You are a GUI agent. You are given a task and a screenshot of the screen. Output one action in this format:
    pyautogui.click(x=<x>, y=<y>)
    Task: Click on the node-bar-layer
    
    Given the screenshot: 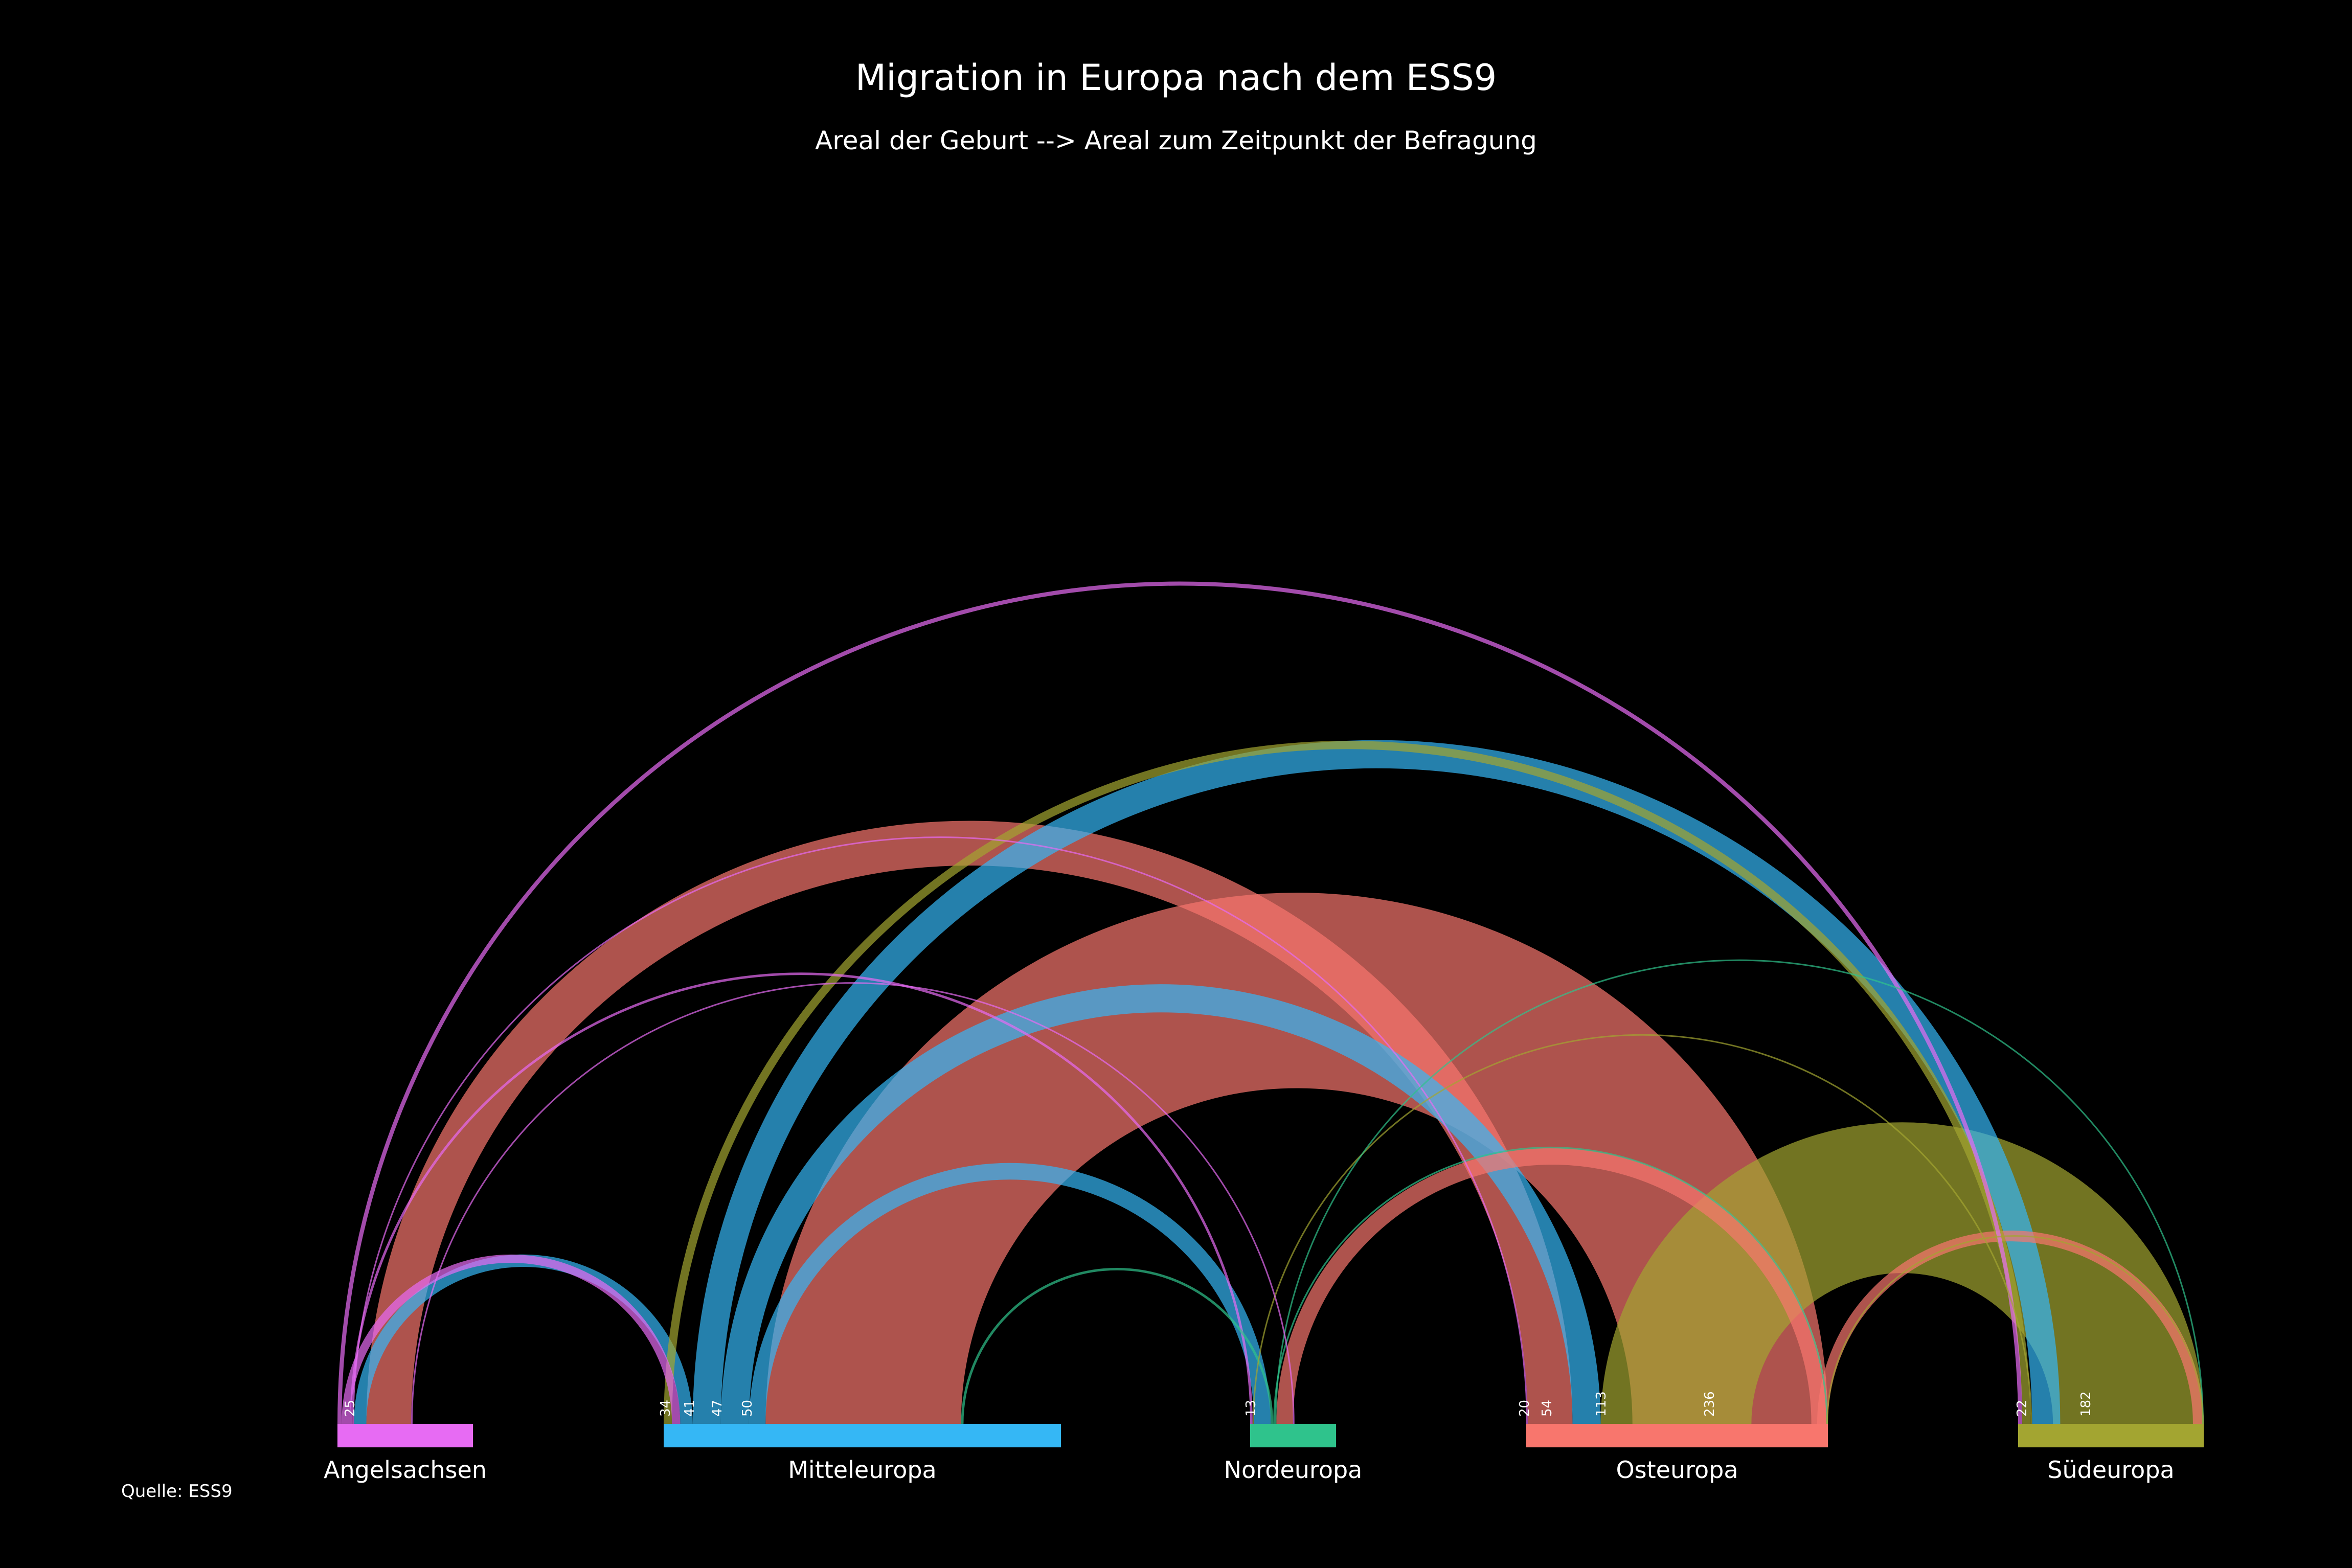 What is the action you would take?
    pyautogui.click(x=1270, y=1435)
    